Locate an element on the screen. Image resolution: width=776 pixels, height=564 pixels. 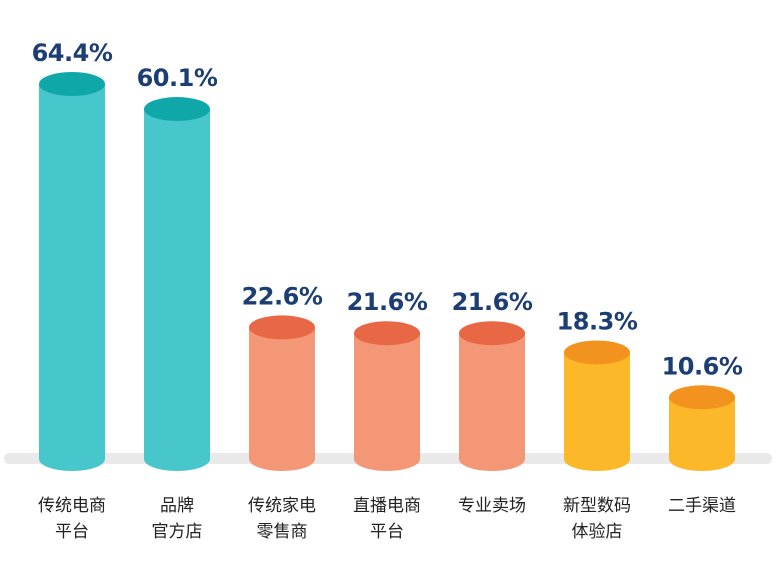
value-label: 64.4% is located at coordinates (72, 53).